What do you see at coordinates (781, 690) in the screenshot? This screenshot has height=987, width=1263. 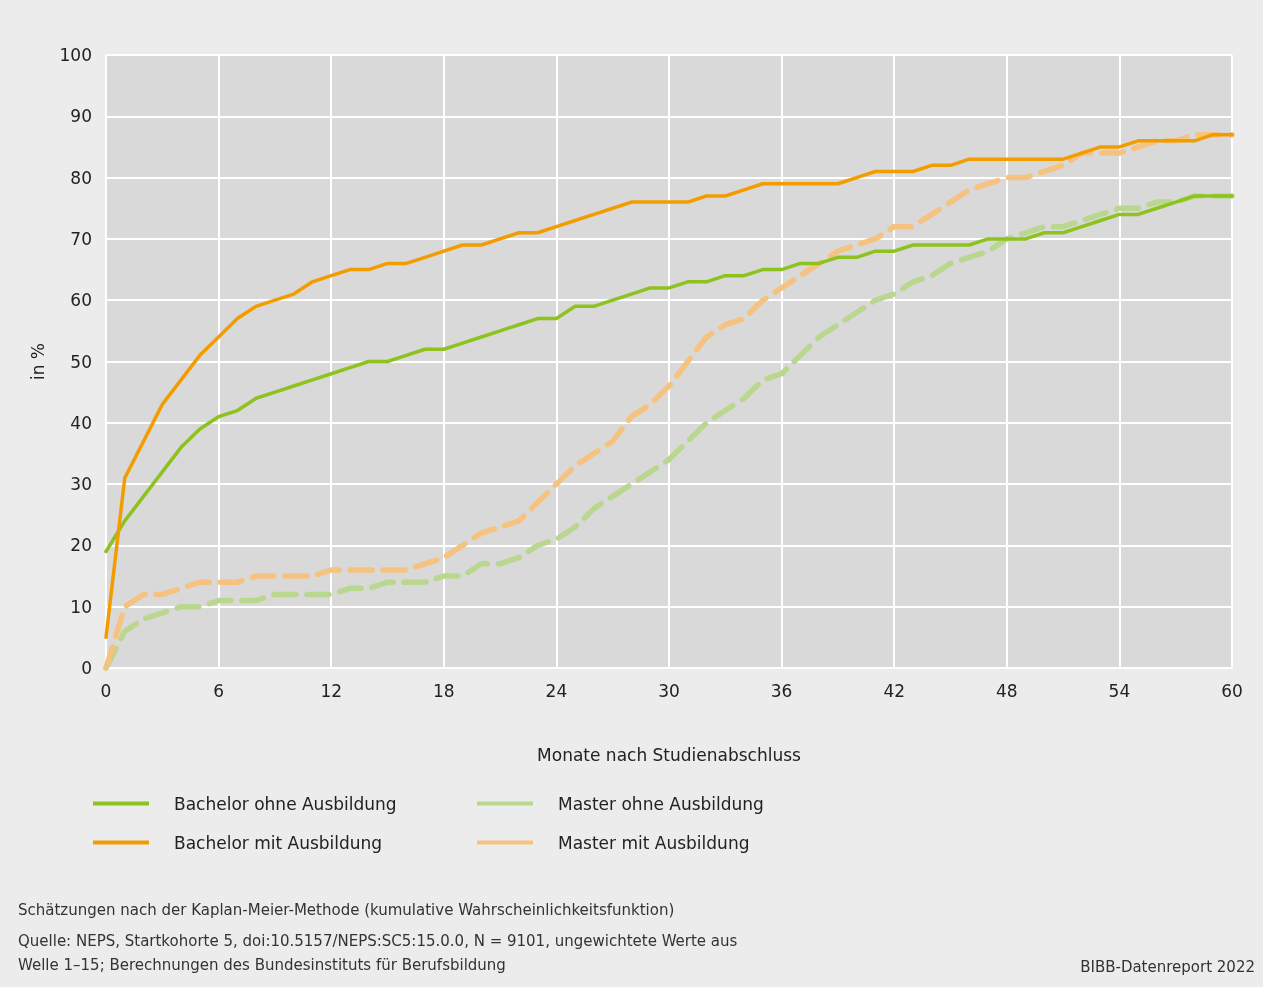 I see `x-tick-label: 36` at bounding box center [781, 690].